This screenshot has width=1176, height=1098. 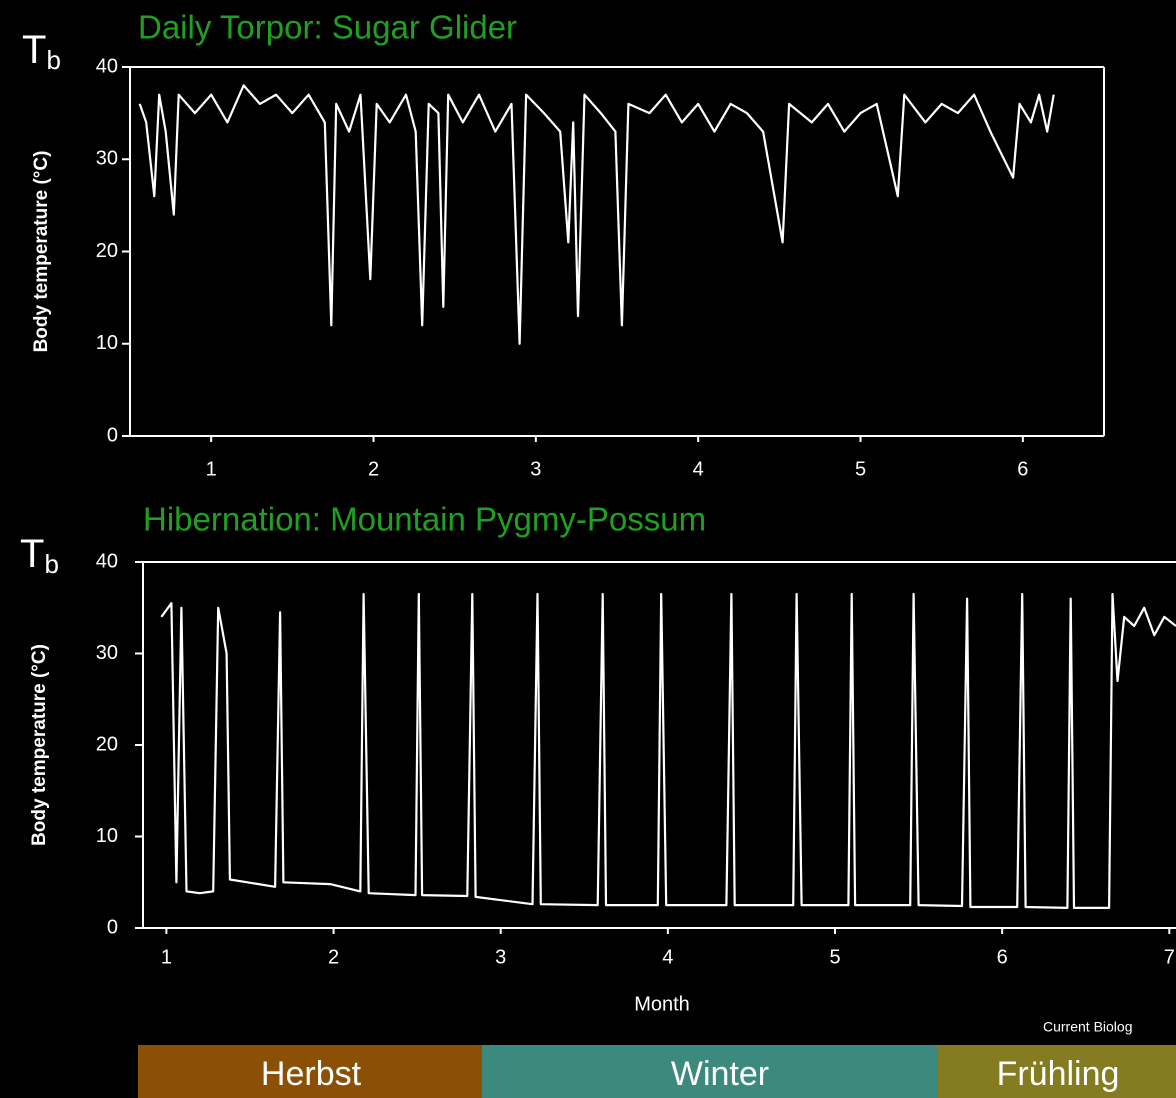 I want to click on season-label: Frühling, so click(x=1058, y=1074).